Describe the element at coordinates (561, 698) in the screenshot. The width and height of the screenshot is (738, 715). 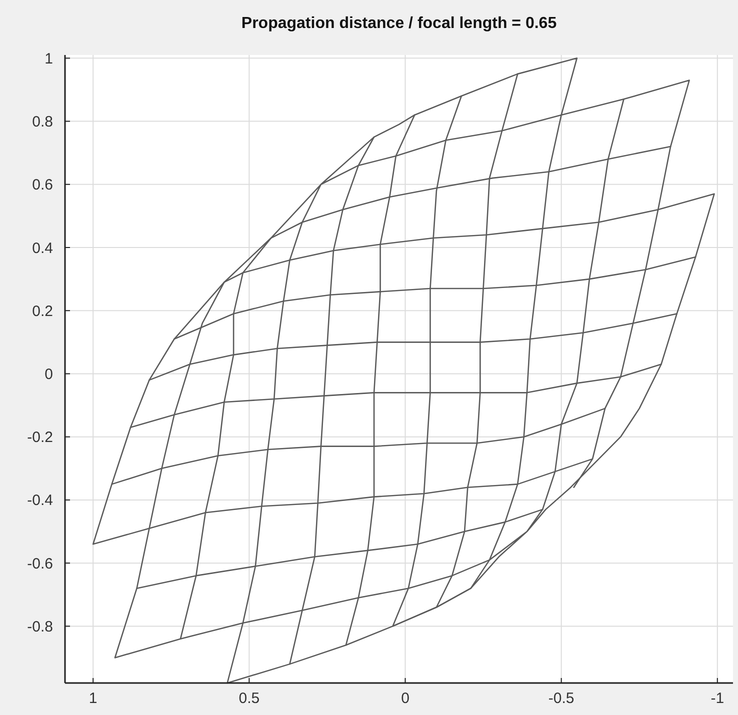
I see `x-tick-label: -0.5` at that location.